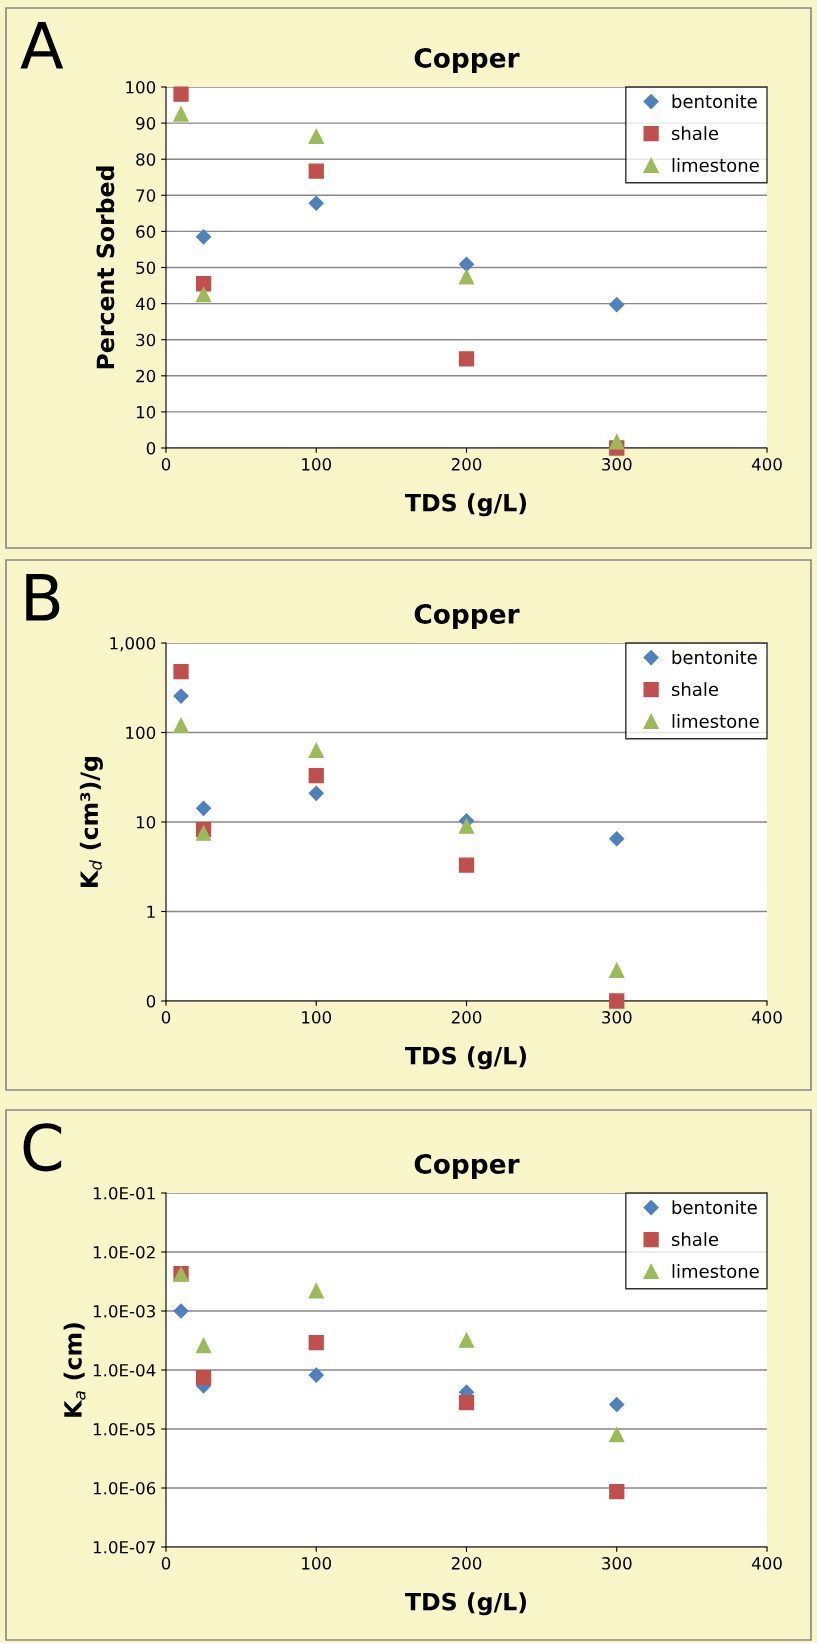  What do you see at coordinates (146, 231) in the screenshot?
I see `y-tick-label: 60` at bounding box center [146, 231].